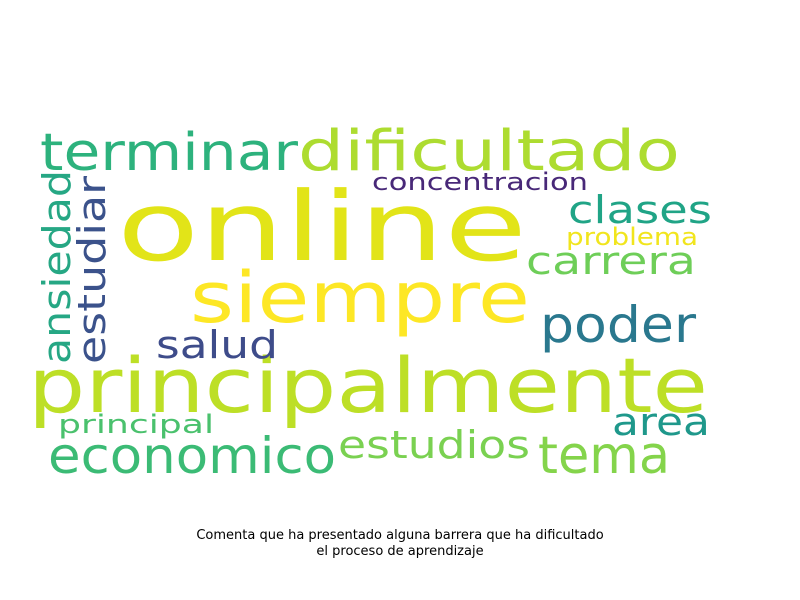  I want to click on word-carrera: carrera, so click(611, 261).